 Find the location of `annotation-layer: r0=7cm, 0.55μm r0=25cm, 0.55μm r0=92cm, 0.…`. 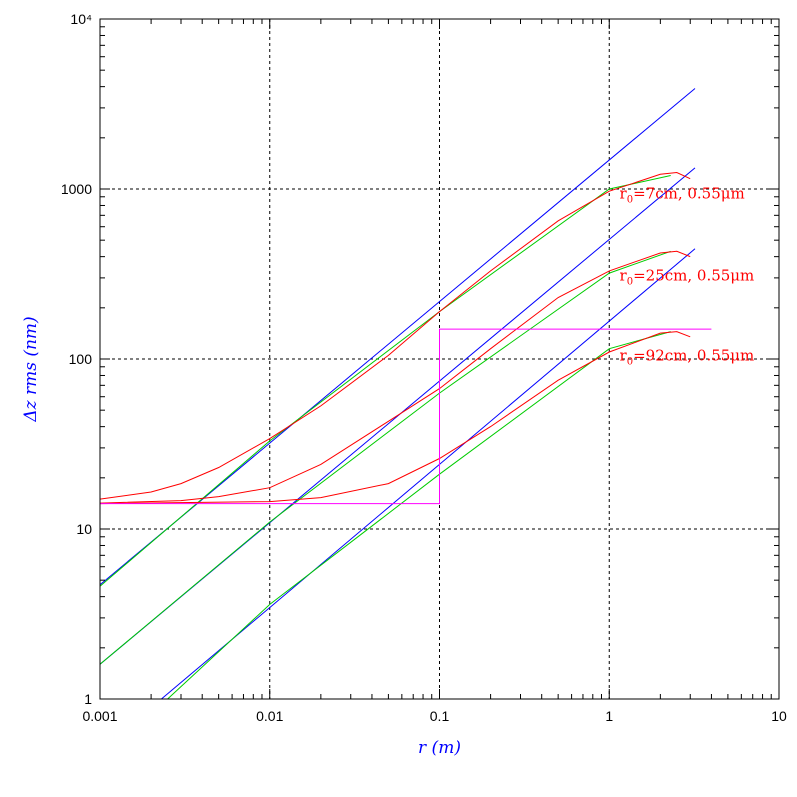

annotation-layer: r0=7cm, 0.55μm r0=25cm, 0.55μm r0=92cm, 0.… is located at coordinates (687, 275).